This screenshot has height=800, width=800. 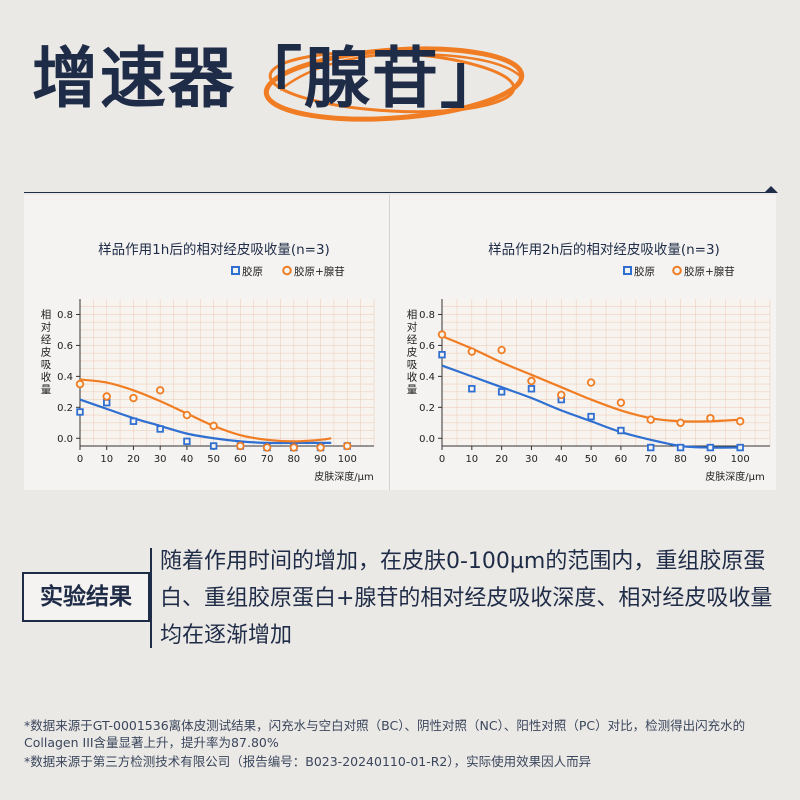 I want to click on page-title: 增速器「腺苷」, so click(x=292, y=79).